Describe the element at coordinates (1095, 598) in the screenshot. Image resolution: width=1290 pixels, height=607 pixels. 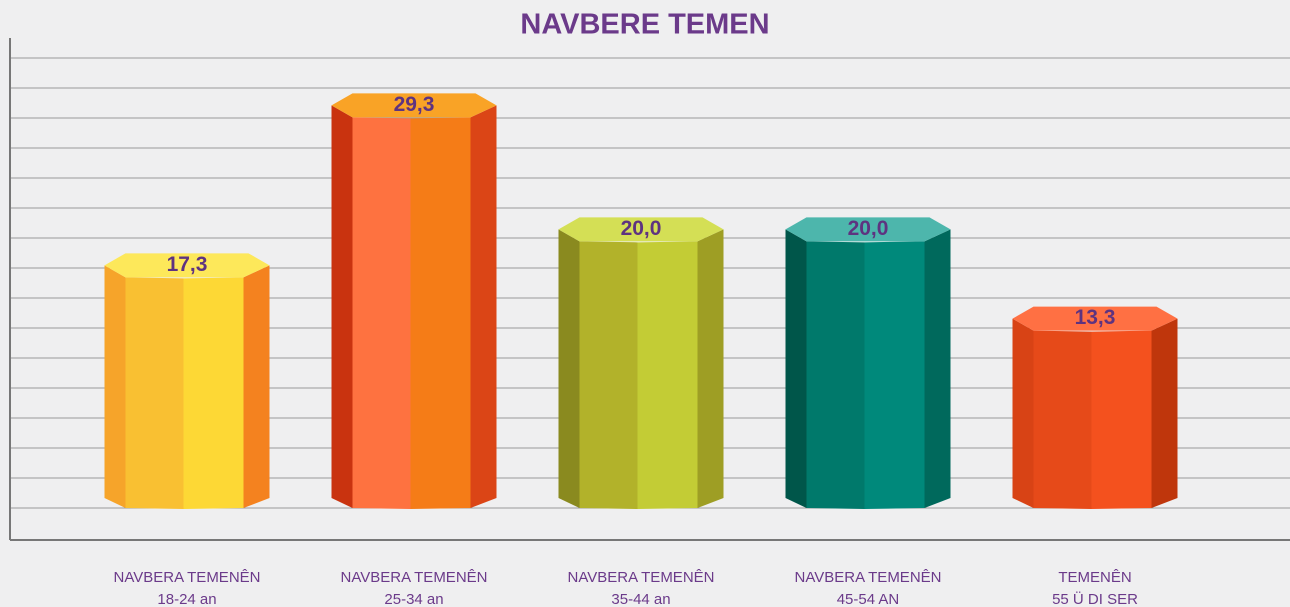
I see `x-tick-label: 55 Ü DI SER` at that location.